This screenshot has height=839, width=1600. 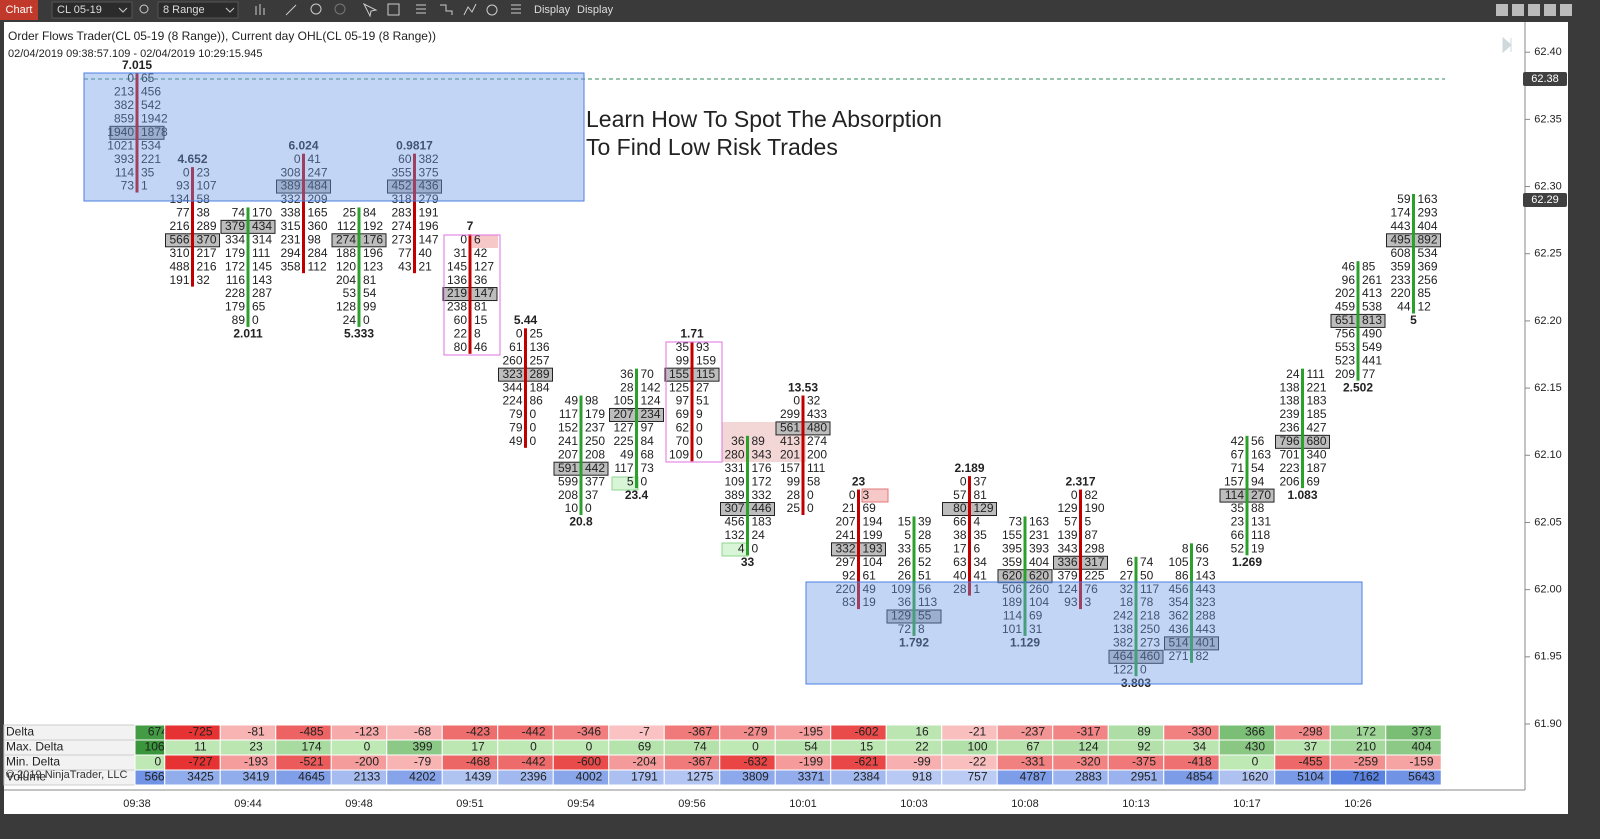 What do you see at coordinates (367, 732) in the screenshot?
I see `table-value: -123` at bounding box center [367, 732].